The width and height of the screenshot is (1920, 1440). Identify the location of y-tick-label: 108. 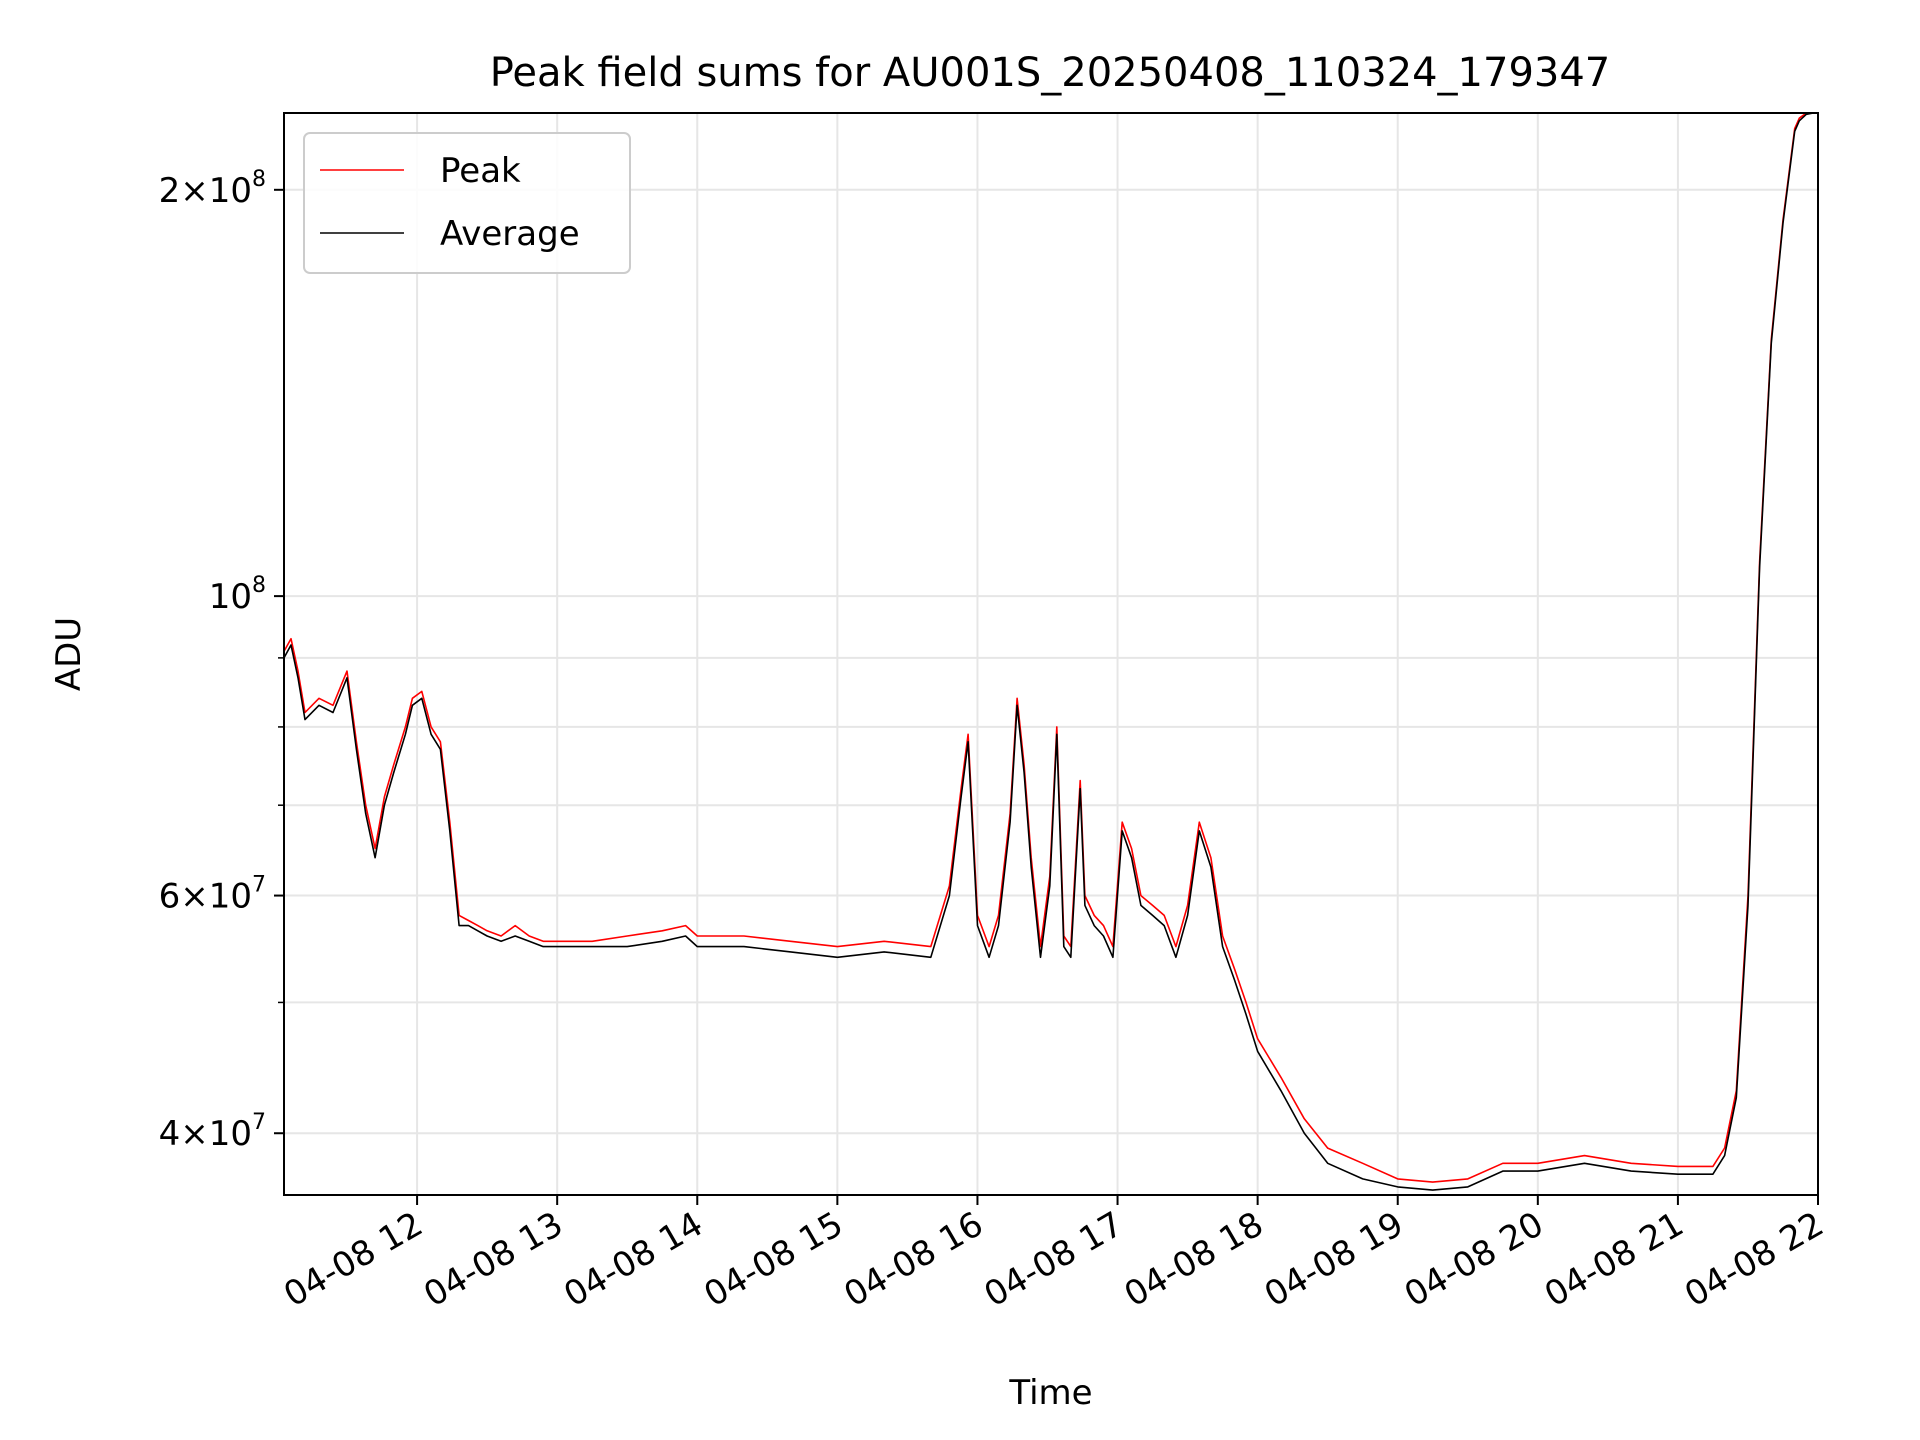
(237, 595).